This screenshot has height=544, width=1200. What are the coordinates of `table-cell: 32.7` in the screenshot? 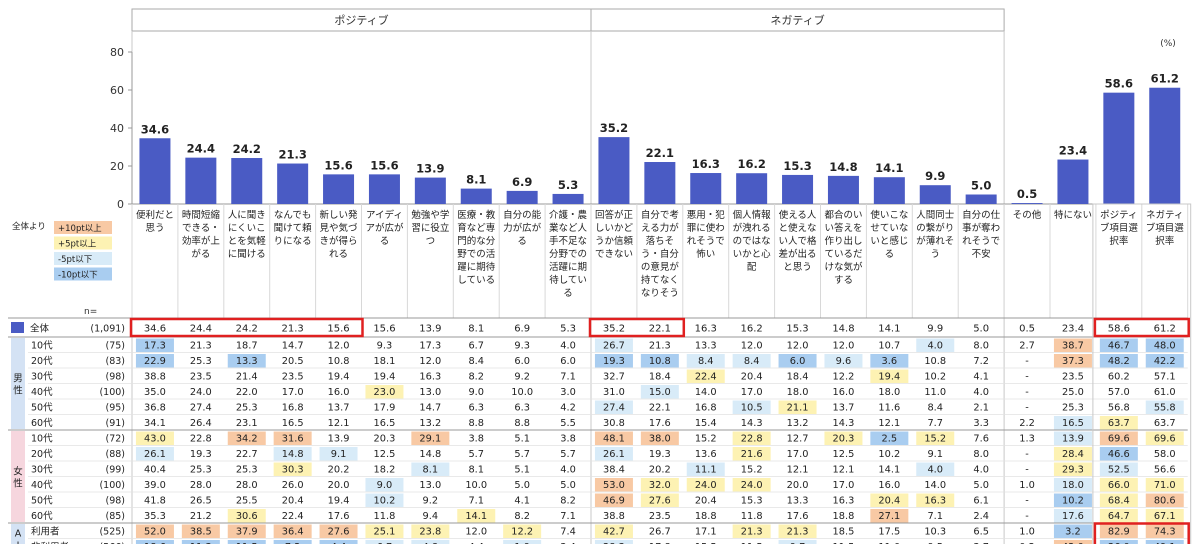 It's located at (614, 377).